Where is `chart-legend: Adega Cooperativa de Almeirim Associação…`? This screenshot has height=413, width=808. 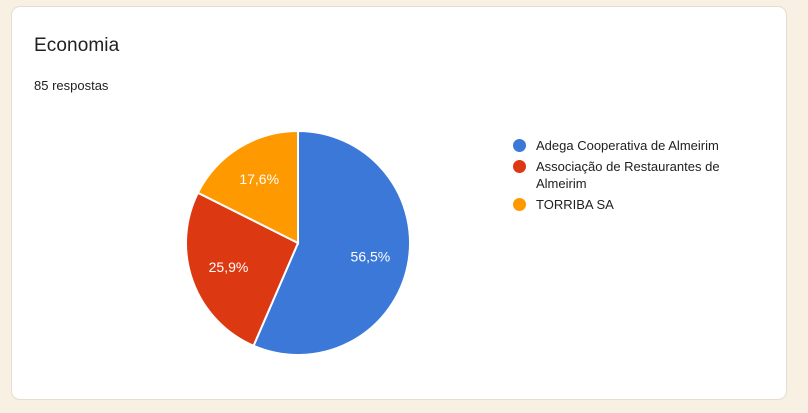 chart-legend: Adega Cooperativa de Almeirim Associação… is located at coordinates (644, 177).